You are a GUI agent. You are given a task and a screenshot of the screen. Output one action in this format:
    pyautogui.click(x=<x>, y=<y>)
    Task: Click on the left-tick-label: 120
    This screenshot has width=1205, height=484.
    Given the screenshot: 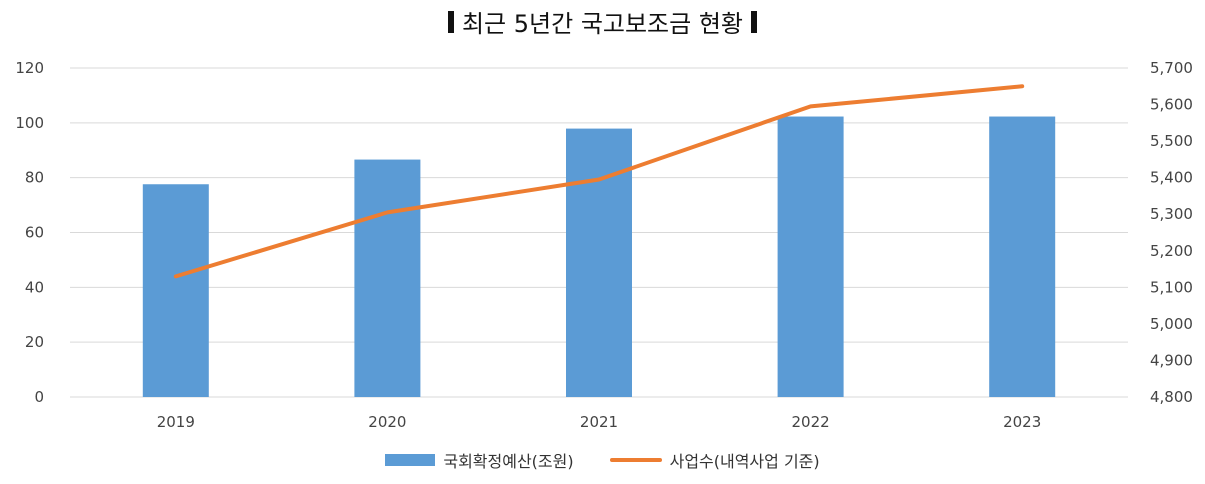 What is the action you would take?
    pyautogui.click(x=29, y=68)
    